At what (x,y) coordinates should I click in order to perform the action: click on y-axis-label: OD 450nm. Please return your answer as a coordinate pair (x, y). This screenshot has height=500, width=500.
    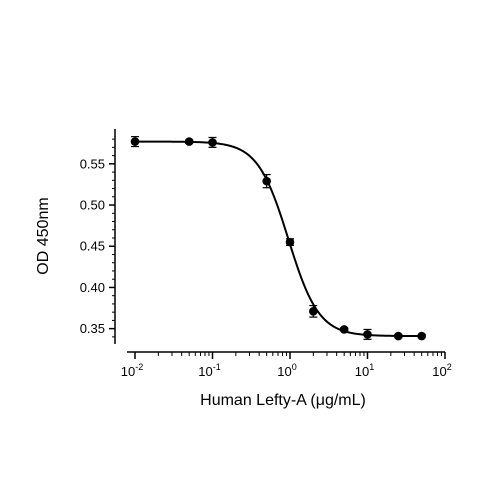
    Looking at the image, I should click on (43, 235).